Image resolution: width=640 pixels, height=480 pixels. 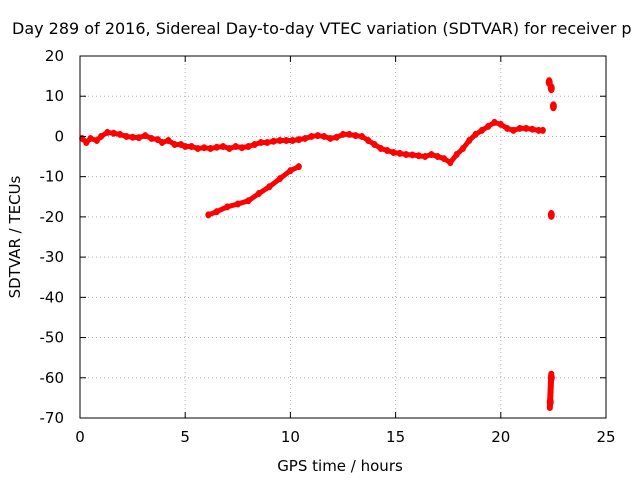 What do you see at coordinates (551, 244) in the screenshot?
I see `series-isolated-points` at bounding box center [551, 244].